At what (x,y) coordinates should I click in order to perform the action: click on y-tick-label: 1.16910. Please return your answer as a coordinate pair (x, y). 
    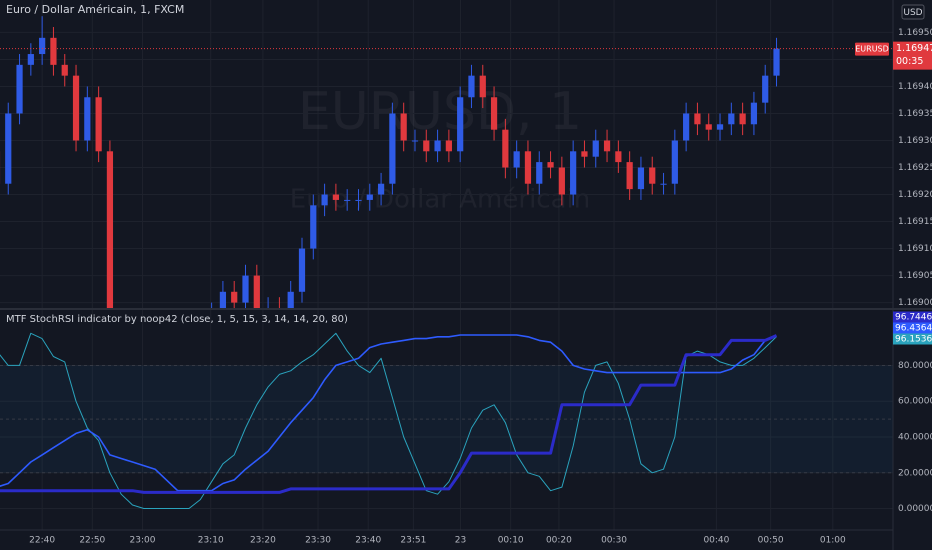
    Looking at the image, I should click on (915, 249).